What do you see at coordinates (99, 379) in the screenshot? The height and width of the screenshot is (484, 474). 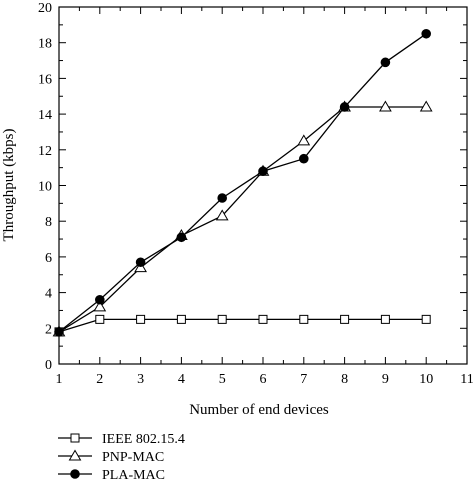 I see `x-tick-label: 2` at bounding box center [99, 379].